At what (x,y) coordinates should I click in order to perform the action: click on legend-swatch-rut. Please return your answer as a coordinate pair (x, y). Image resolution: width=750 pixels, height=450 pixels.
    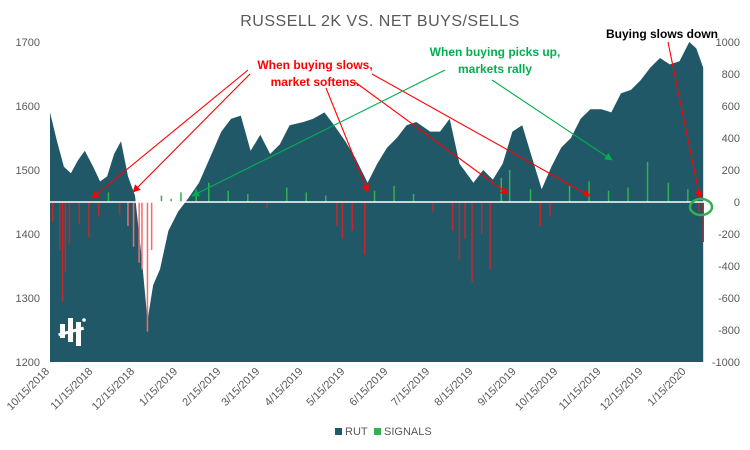
    Looking at the image, I should click on (338, 431).